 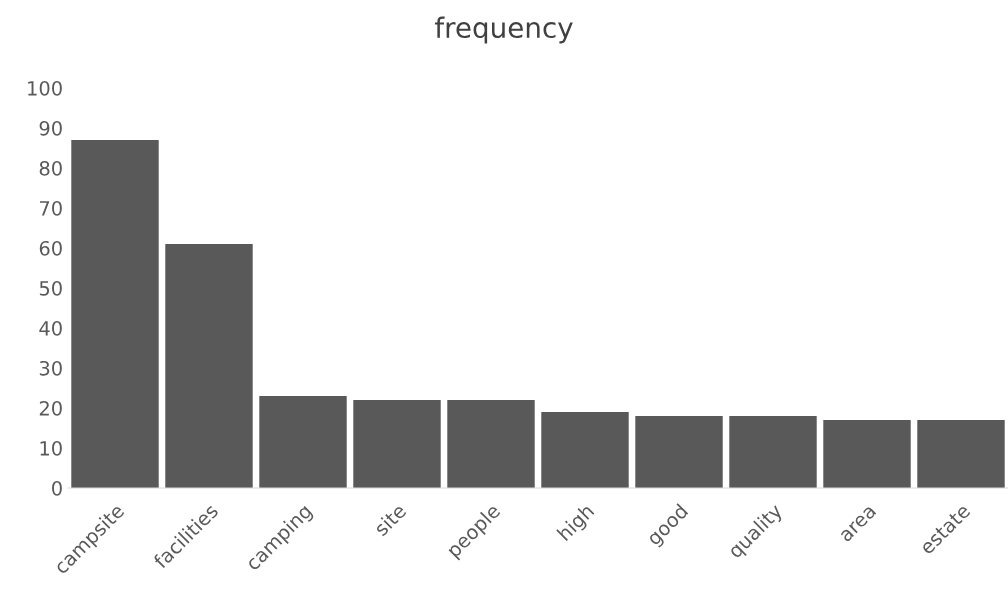 What do you see at coordinates (50, 168) in the screenshot?
I see `y-tick-label: 80` at bounding box center [50, 168].